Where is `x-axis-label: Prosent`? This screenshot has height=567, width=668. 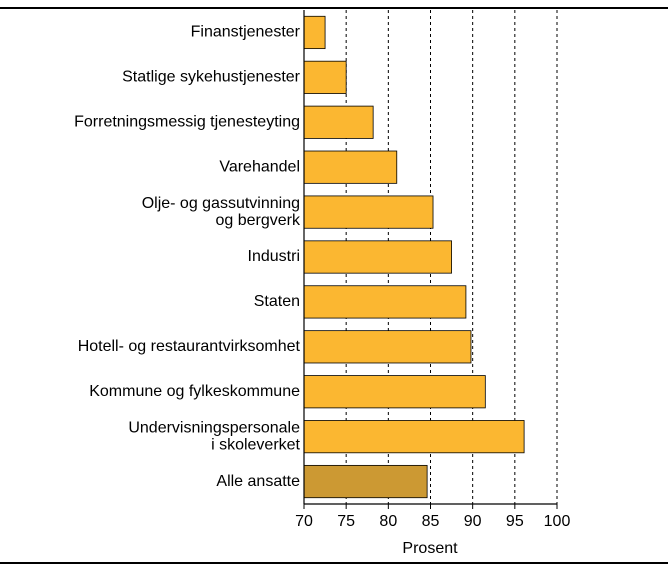 x-axis-label: Prosent is located at coordinates (430, 548).